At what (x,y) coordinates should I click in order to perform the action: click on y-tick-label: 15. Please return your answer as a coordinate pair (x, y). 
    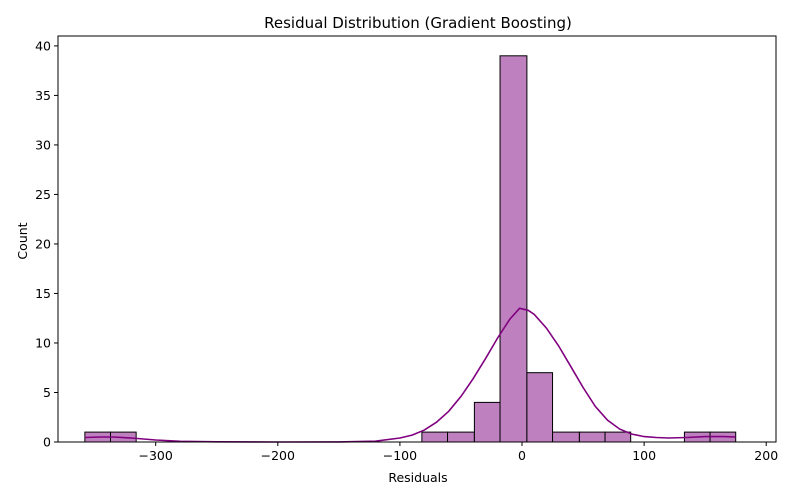
    Looking at the image, I should click on (43, 293).